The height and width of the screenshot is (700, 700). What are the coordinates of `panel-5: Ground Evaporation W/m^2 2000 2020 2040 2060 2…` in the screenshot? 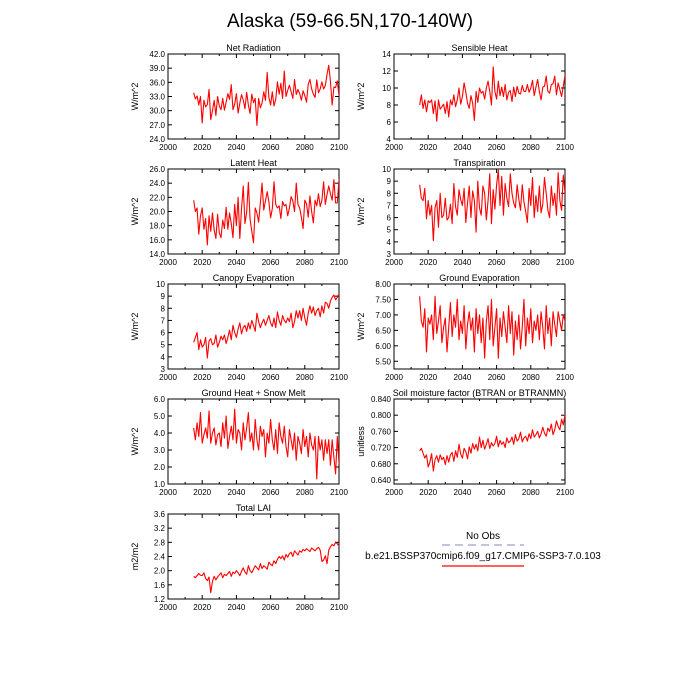 It's located at (465, 327).